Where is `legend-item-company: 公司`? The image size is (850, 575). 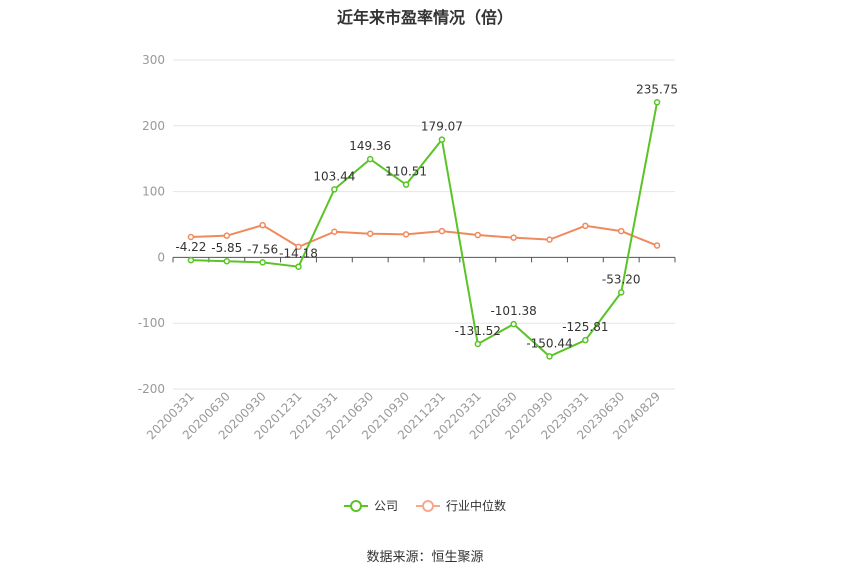 legend-item-company: 公司 is located at coordinates (370, 505).